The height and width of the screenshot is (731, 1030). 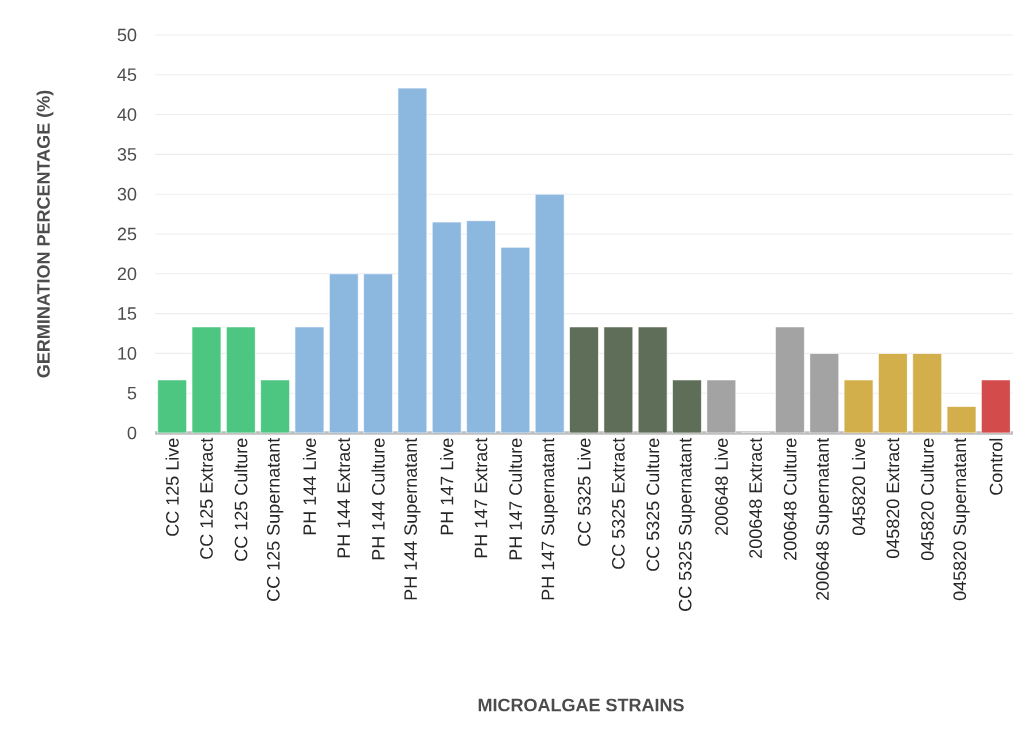 What do you see at coordinates (127, 353) in the screenshot?
I see `y-tick-label: 10` at bounding box center [127, 353].